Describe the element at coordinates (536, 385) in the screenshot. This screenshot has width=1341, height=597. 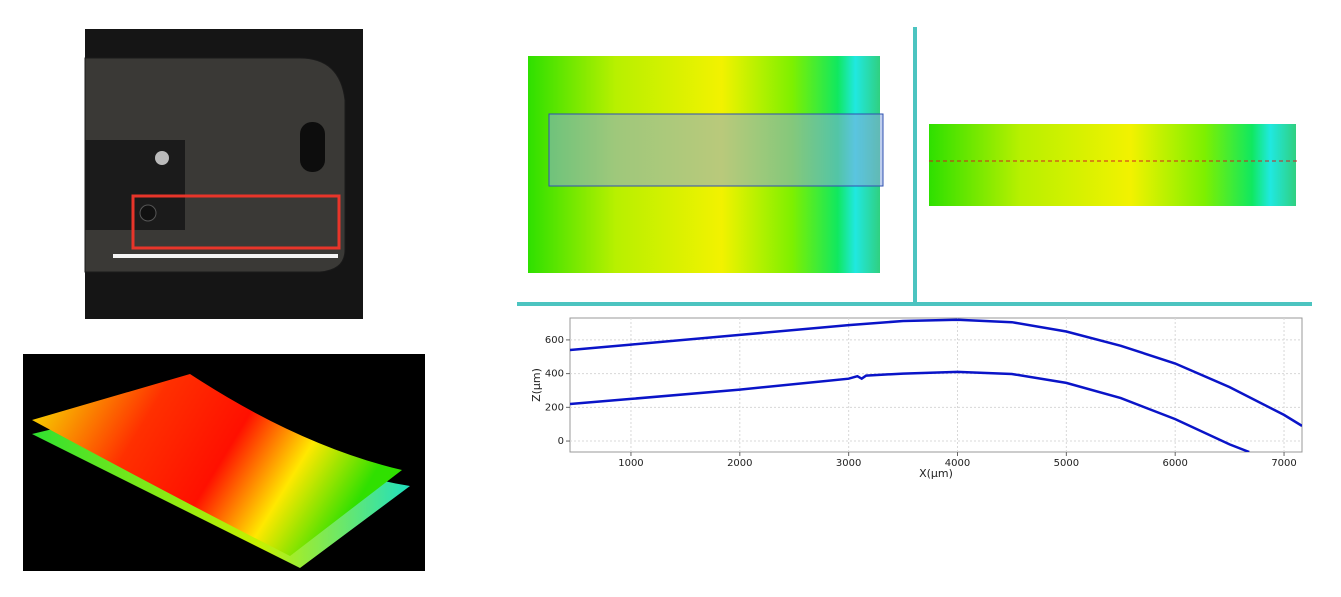
I see `y-axis-title: Z(µm)` at that location.